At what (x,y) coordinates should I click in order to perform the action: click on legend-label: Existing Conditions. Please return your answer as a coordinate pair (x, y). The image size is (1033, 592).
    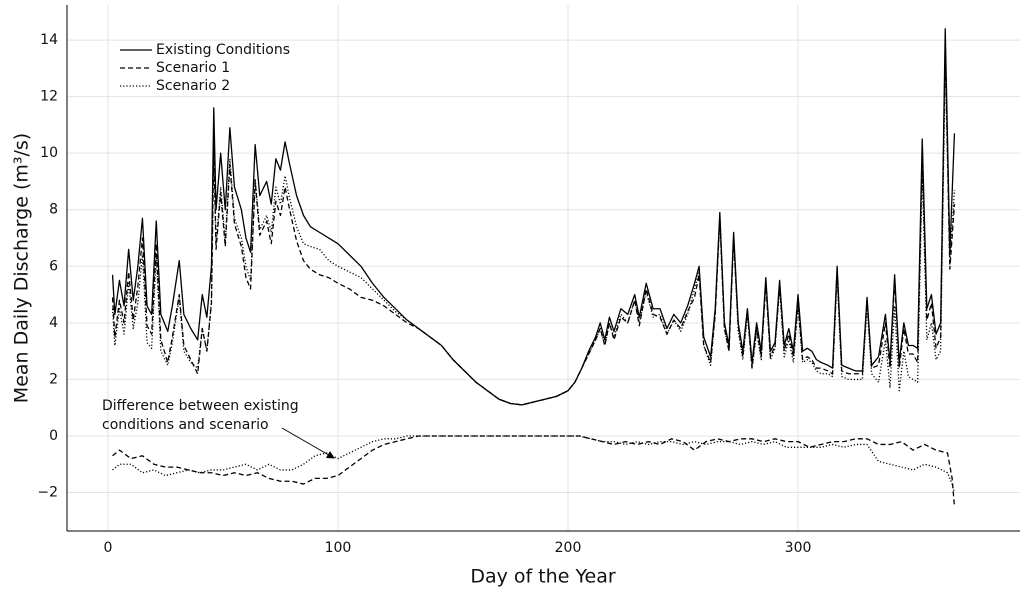
    Looking at the image, I should click on (223, 50).